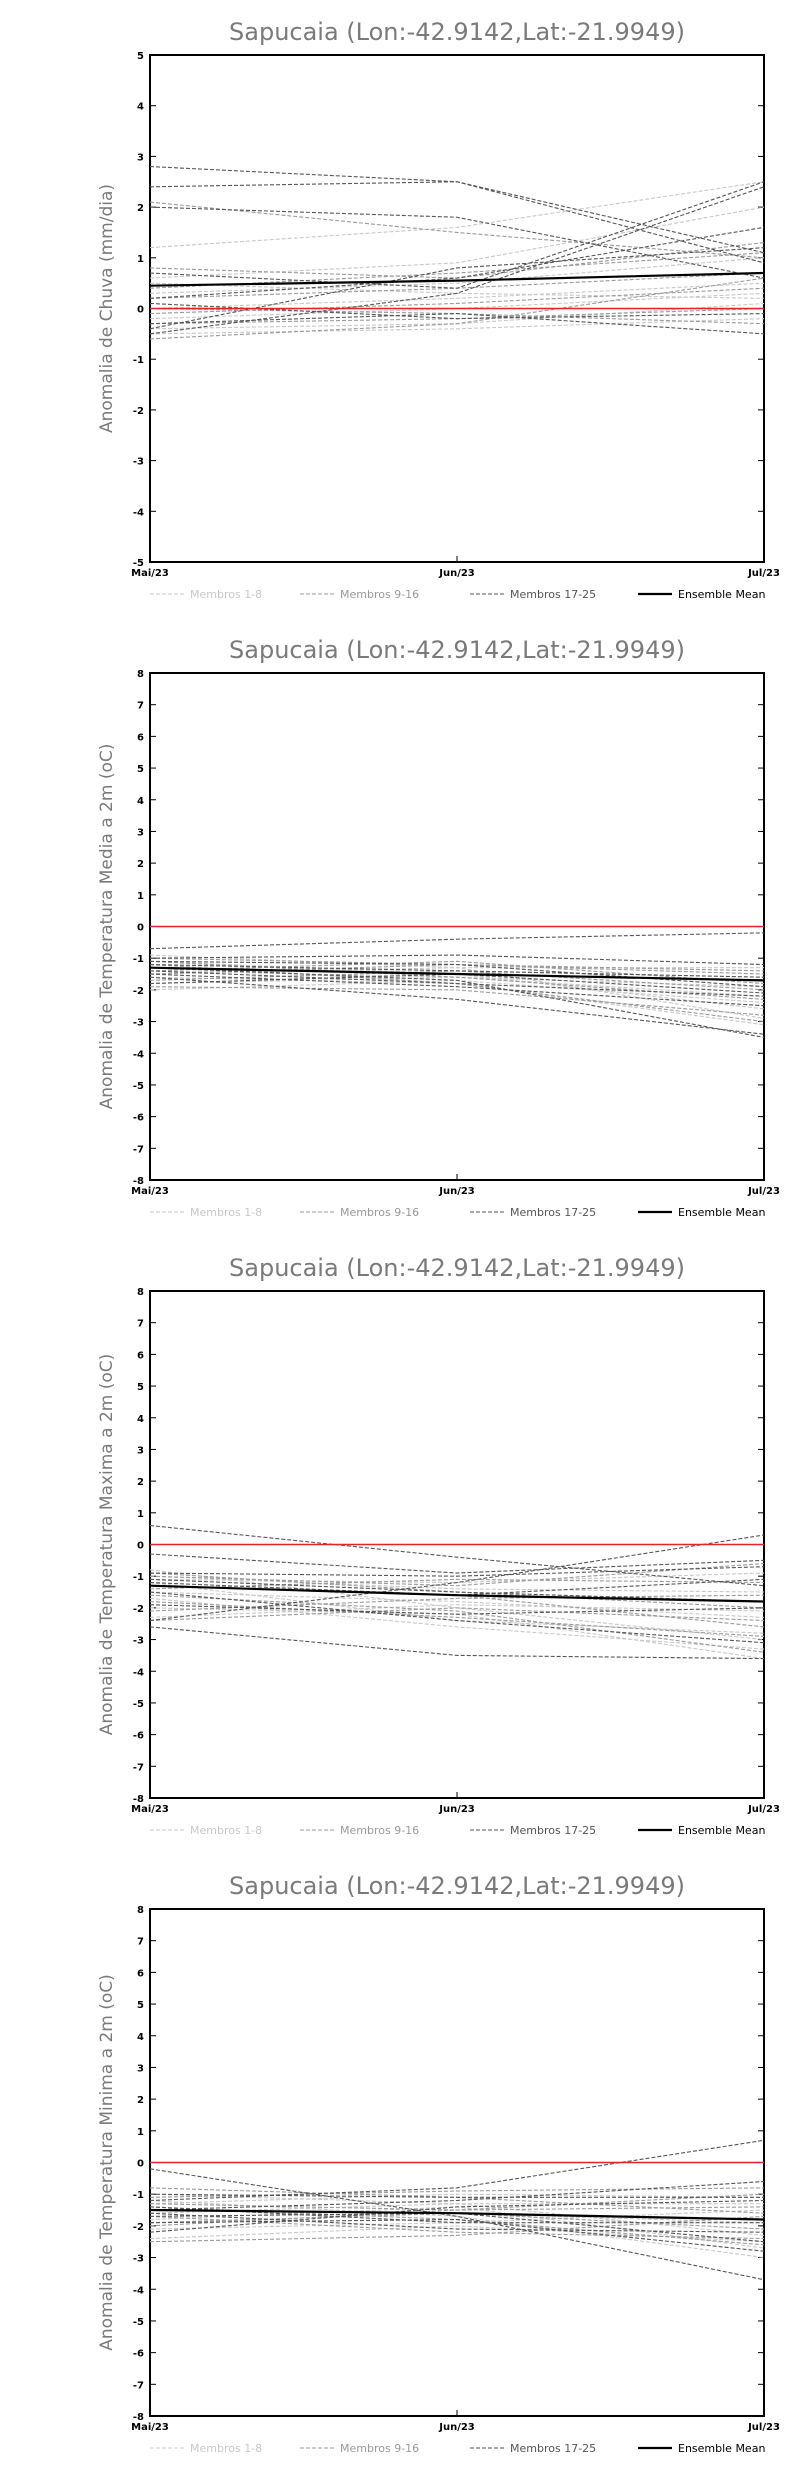 The width and height of the screenshot is (800, 2472). What do you see at coordinates (138, 1054) in the screenshot?
I see `y-tick-label: -4` at bounding box center [138, 1054].